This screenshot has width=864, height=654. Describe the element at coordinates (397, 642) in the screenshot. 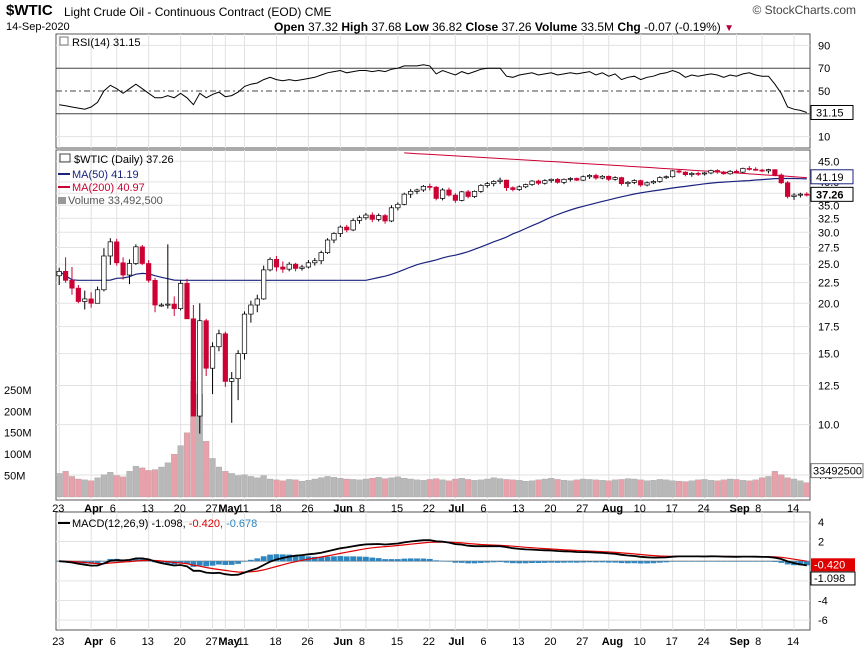

I see `x-axis-label-bottom: 15` at that location.